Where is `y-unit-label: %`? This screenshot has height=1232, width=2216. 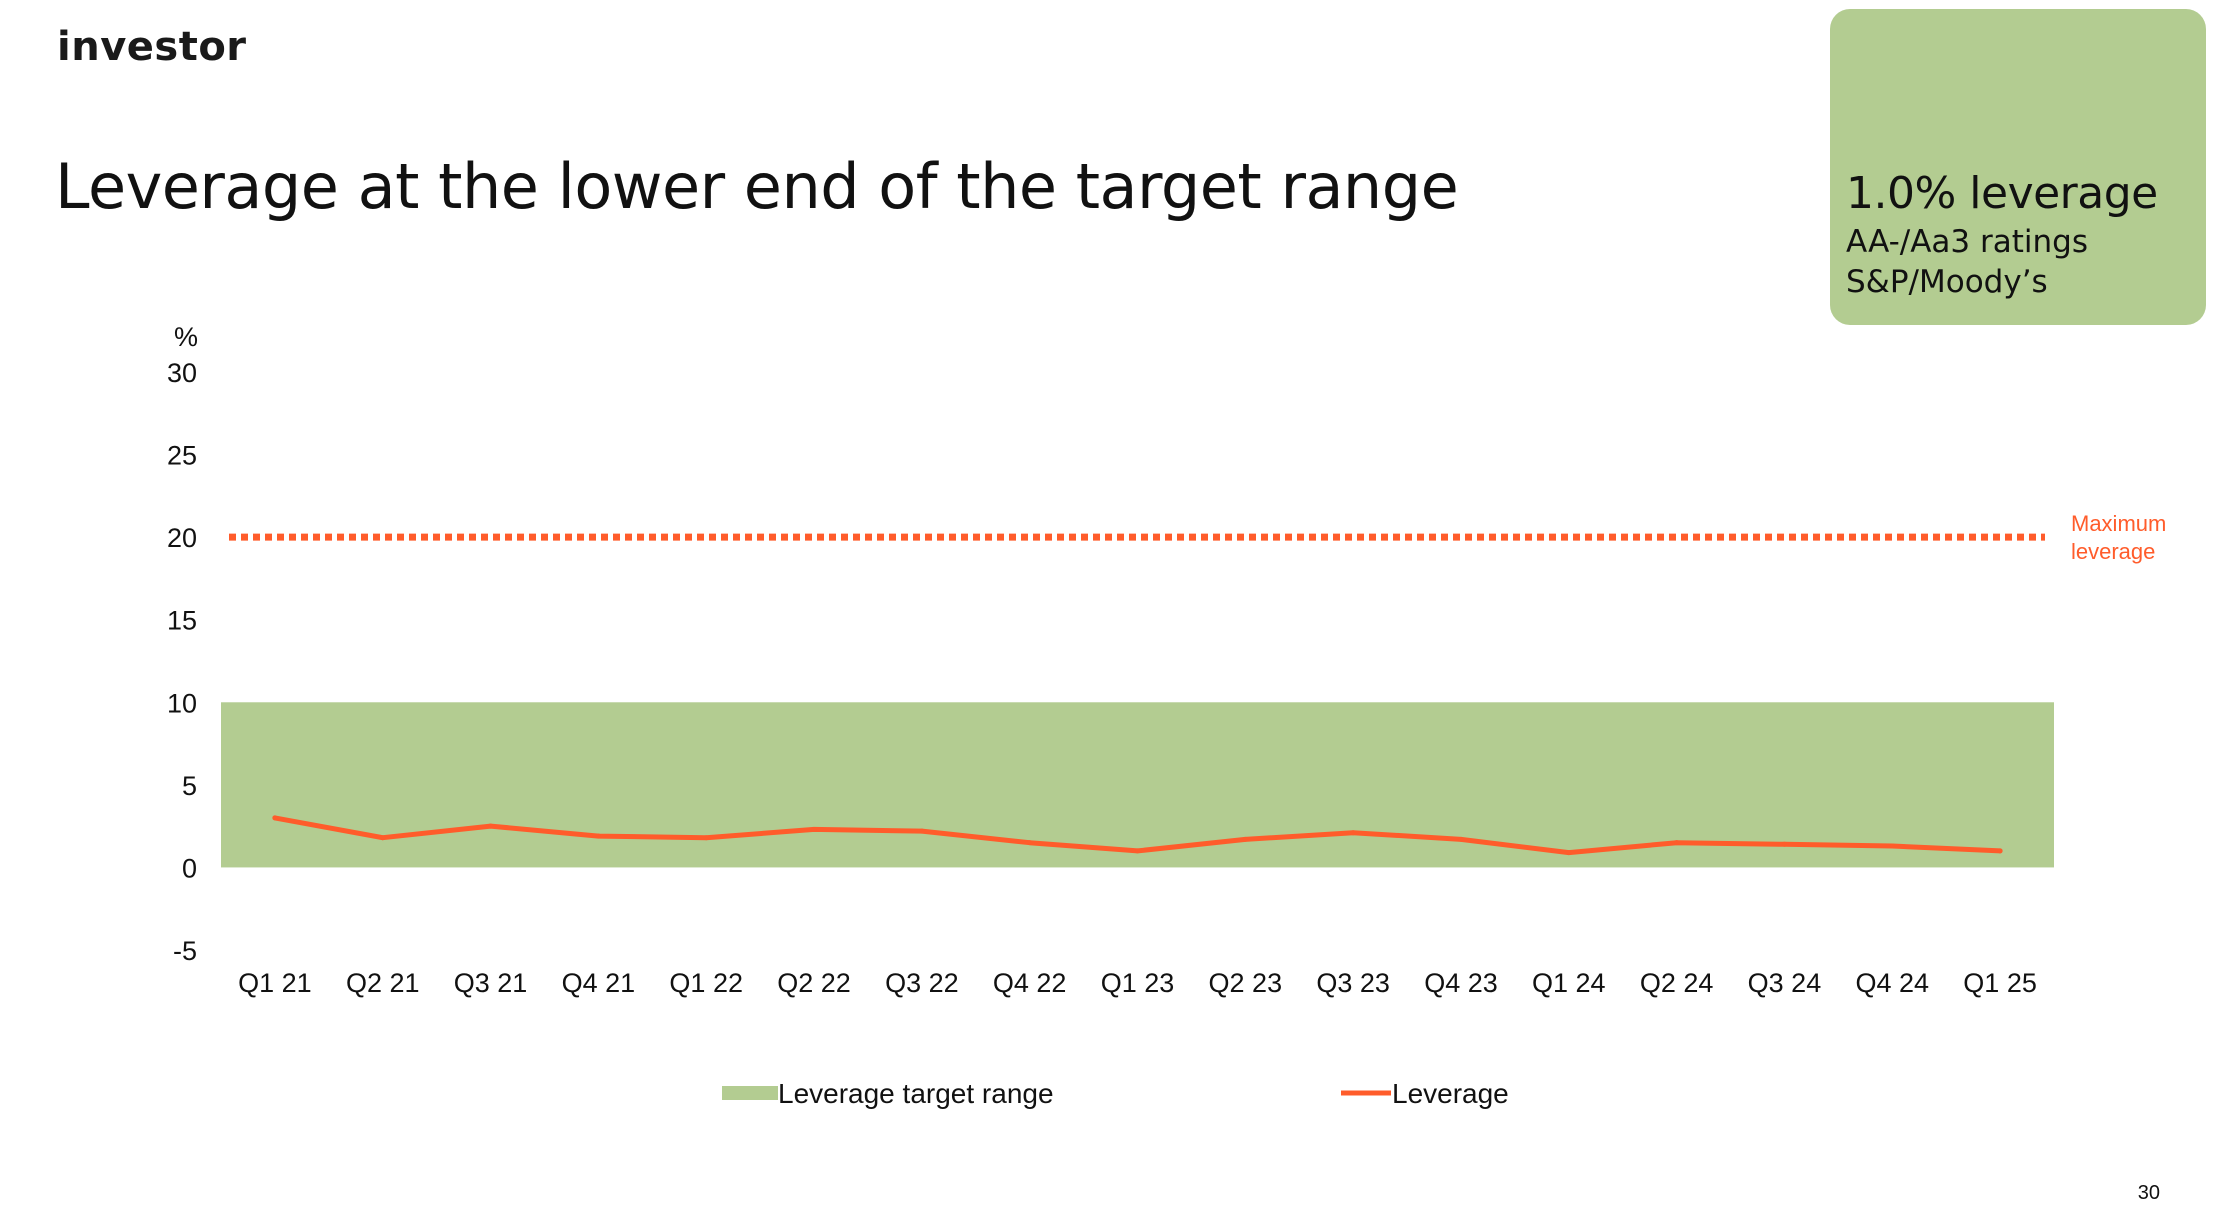
y-unit-label: % is located at coordinates (186, 337).